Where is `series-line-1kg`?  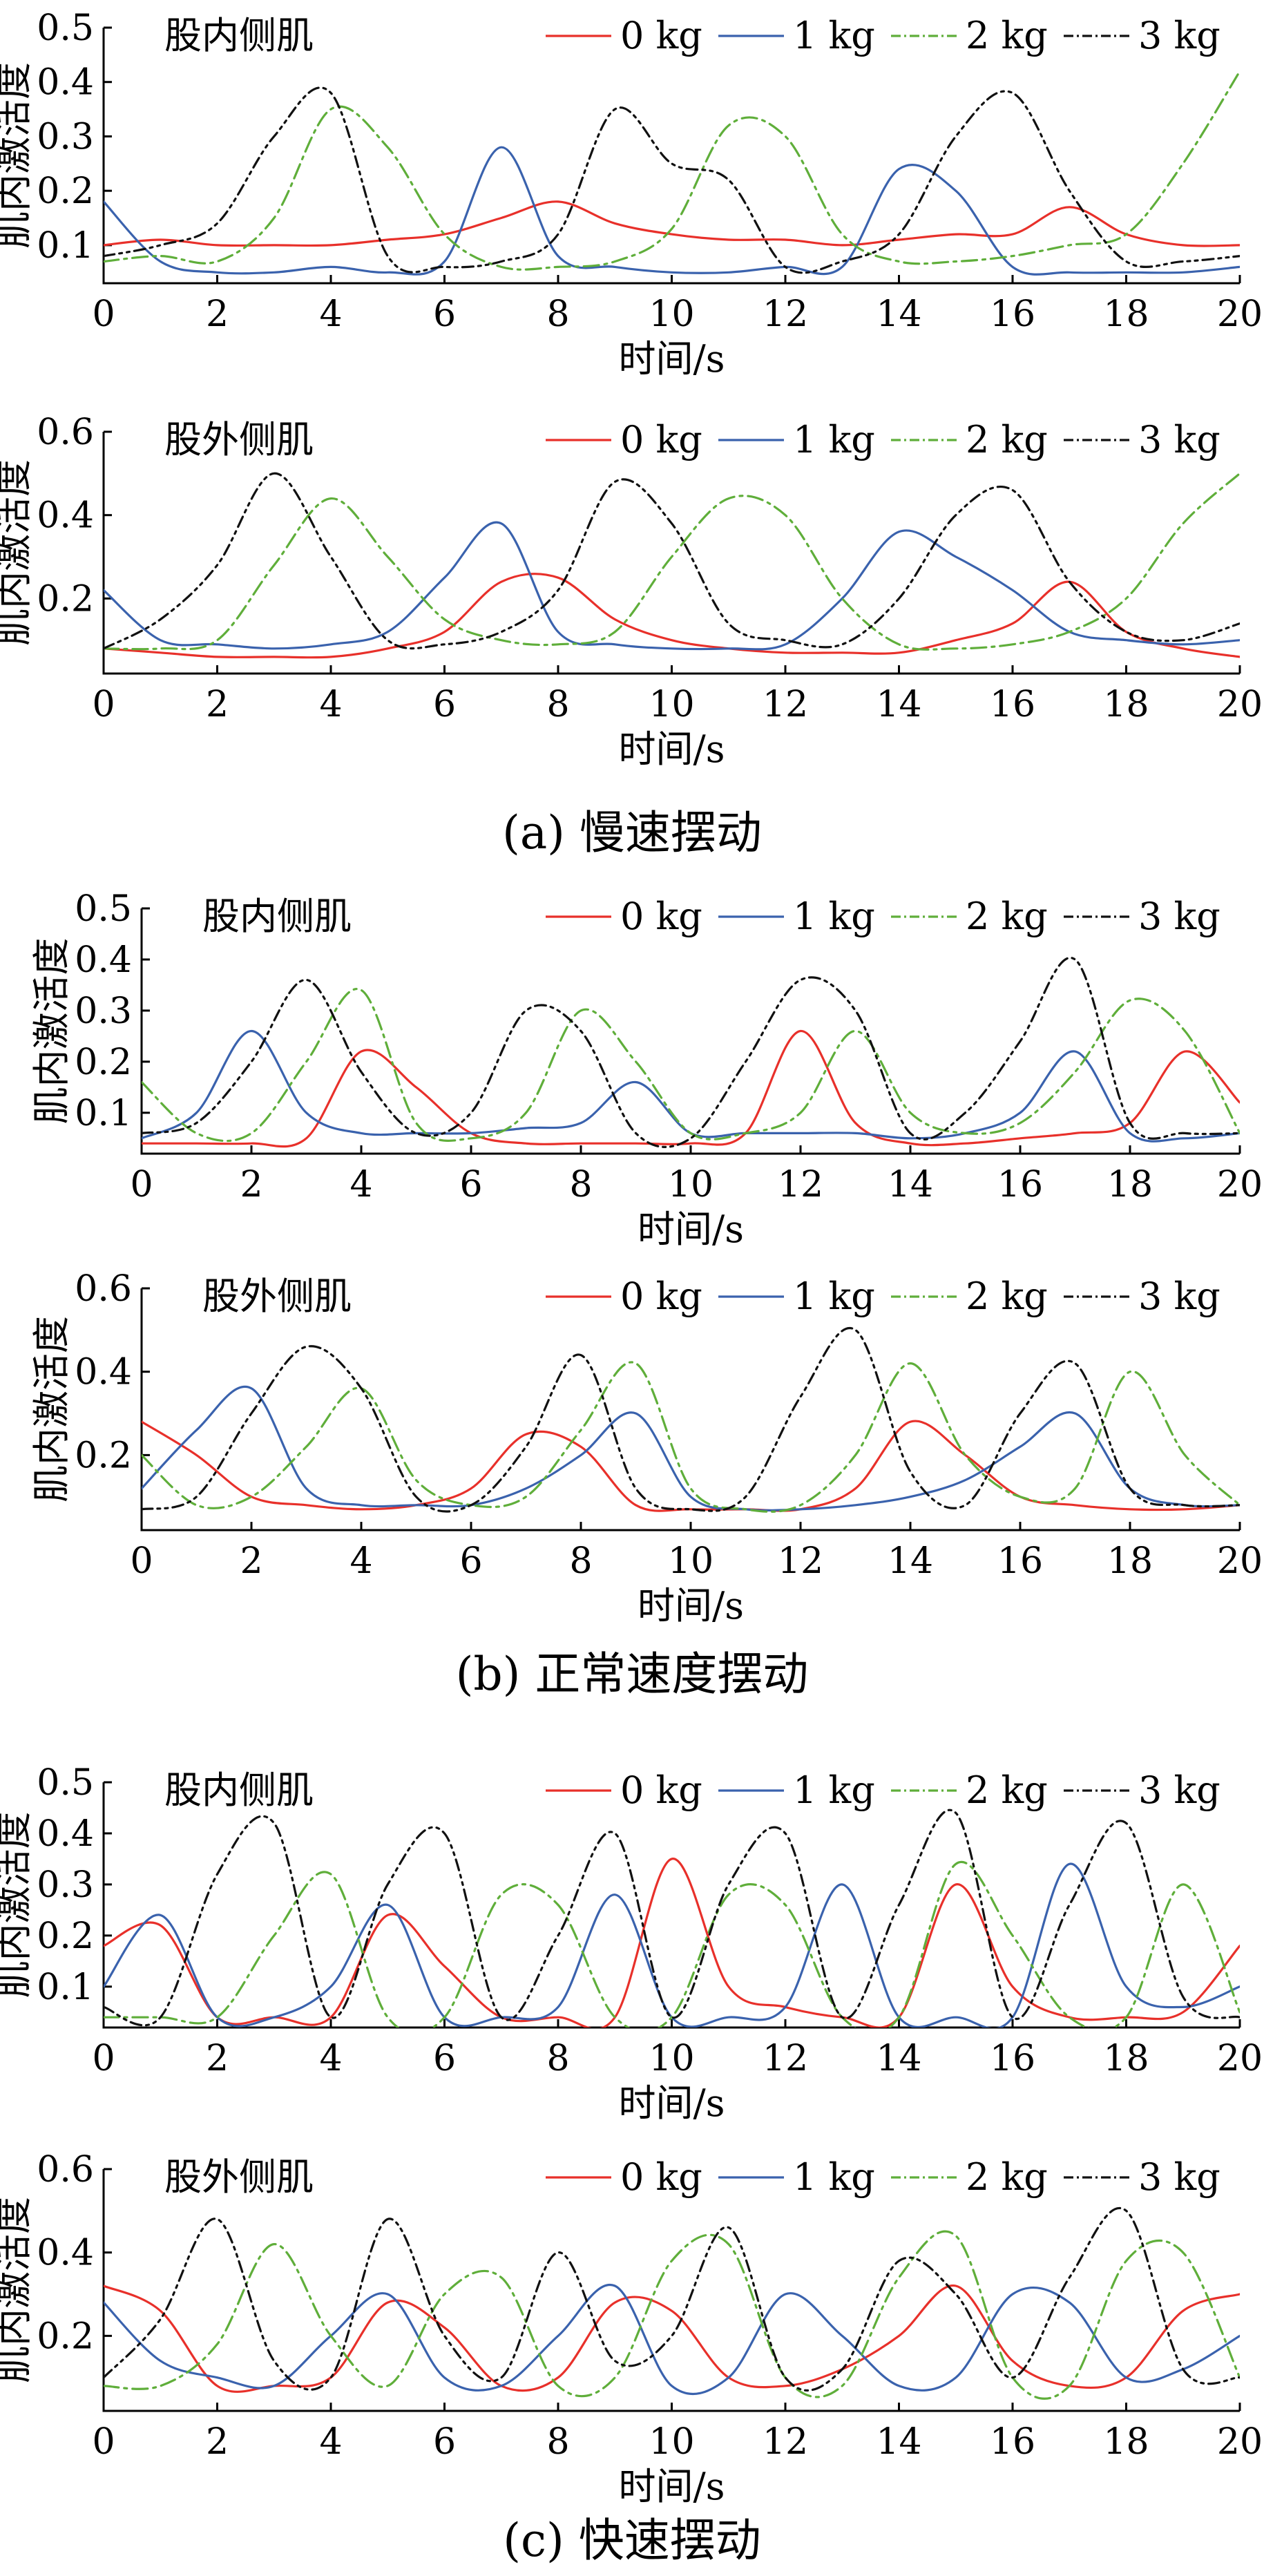
series-line-1kg is located at coordinates (672, 586).